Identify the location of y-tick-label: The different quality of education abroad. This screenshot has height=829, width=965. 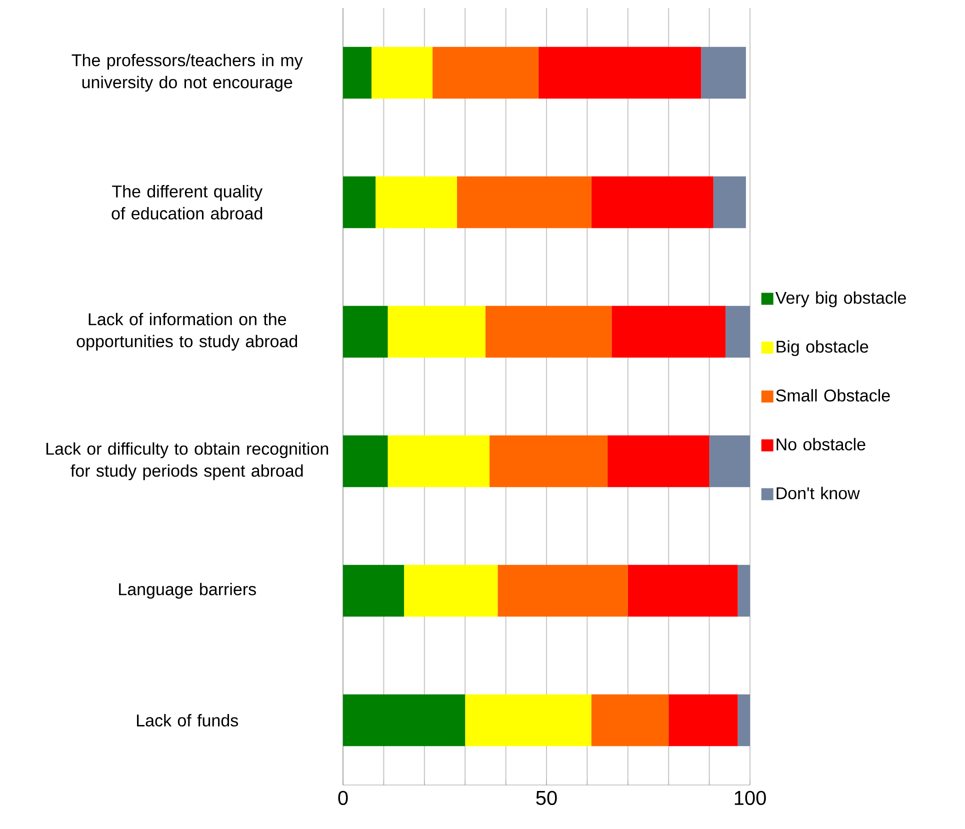
(187, 202).